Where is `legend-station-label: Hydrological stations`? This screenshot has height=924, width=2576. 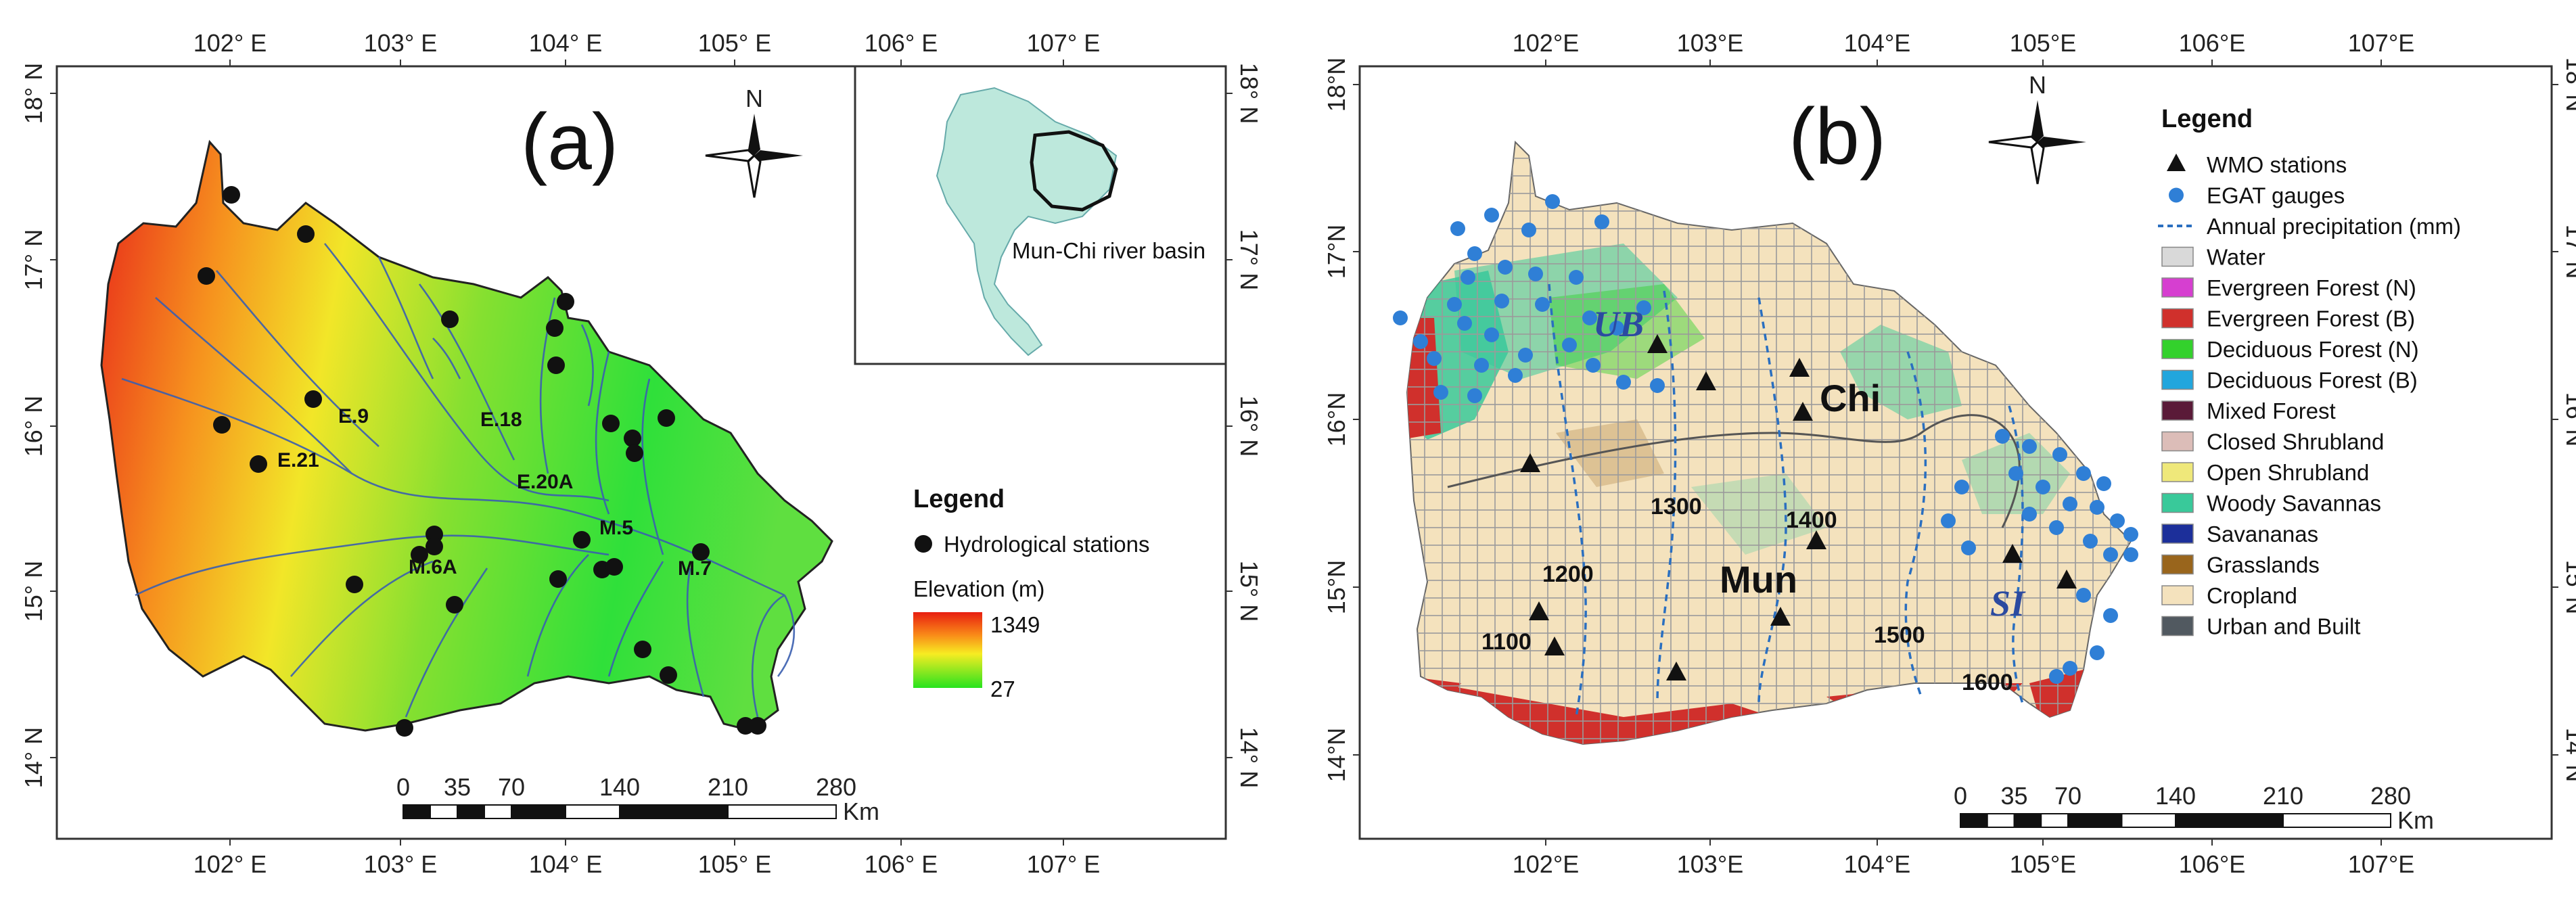 legend-station-label: Hydrological stations is located at coordinates (1046, 544).